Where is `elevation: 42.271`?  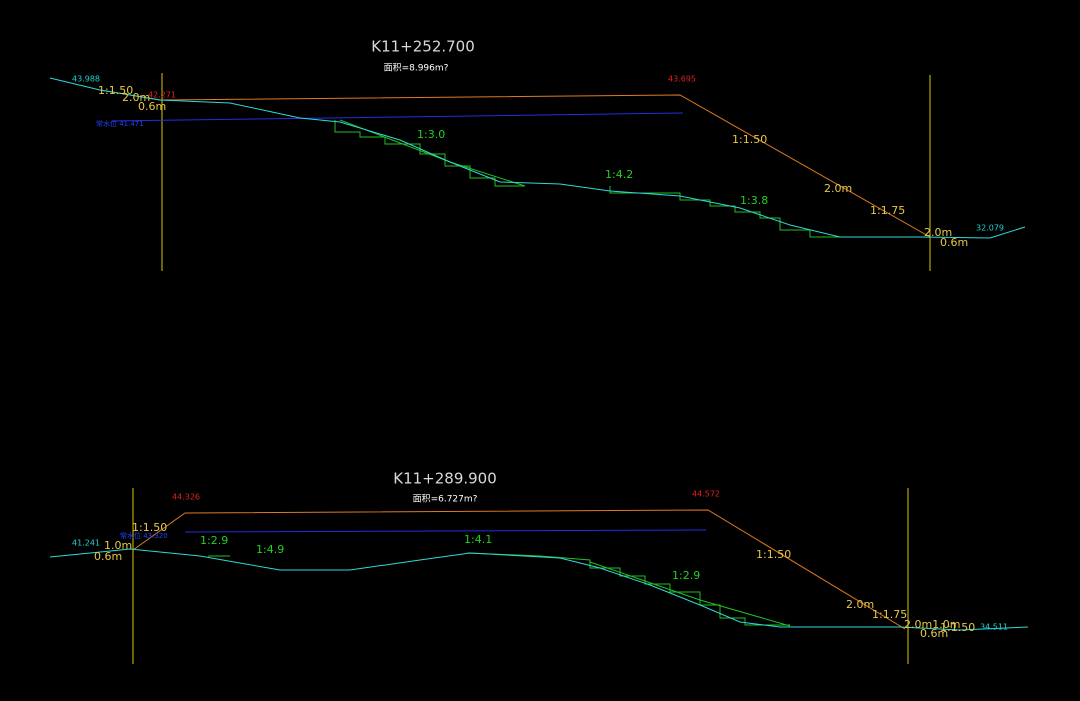 elevation: 42.271 is located at coordinates (162, 95).